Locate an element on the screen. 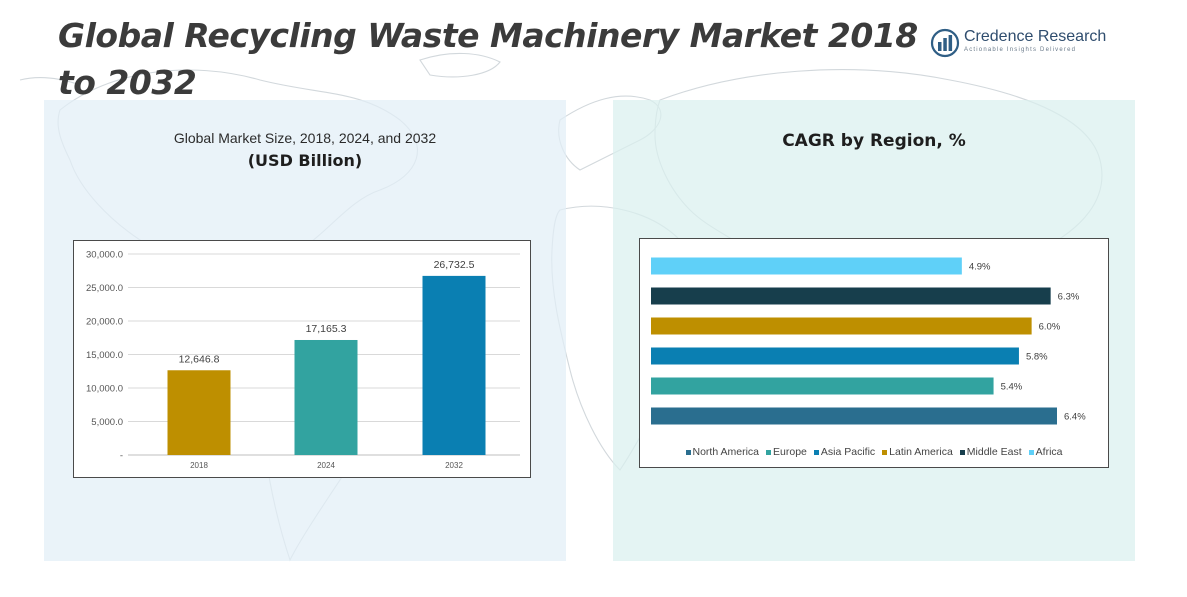 The height and width of the screenshot is (597, 1187). legend-item: Latin America is located at coordinates (917, 452).